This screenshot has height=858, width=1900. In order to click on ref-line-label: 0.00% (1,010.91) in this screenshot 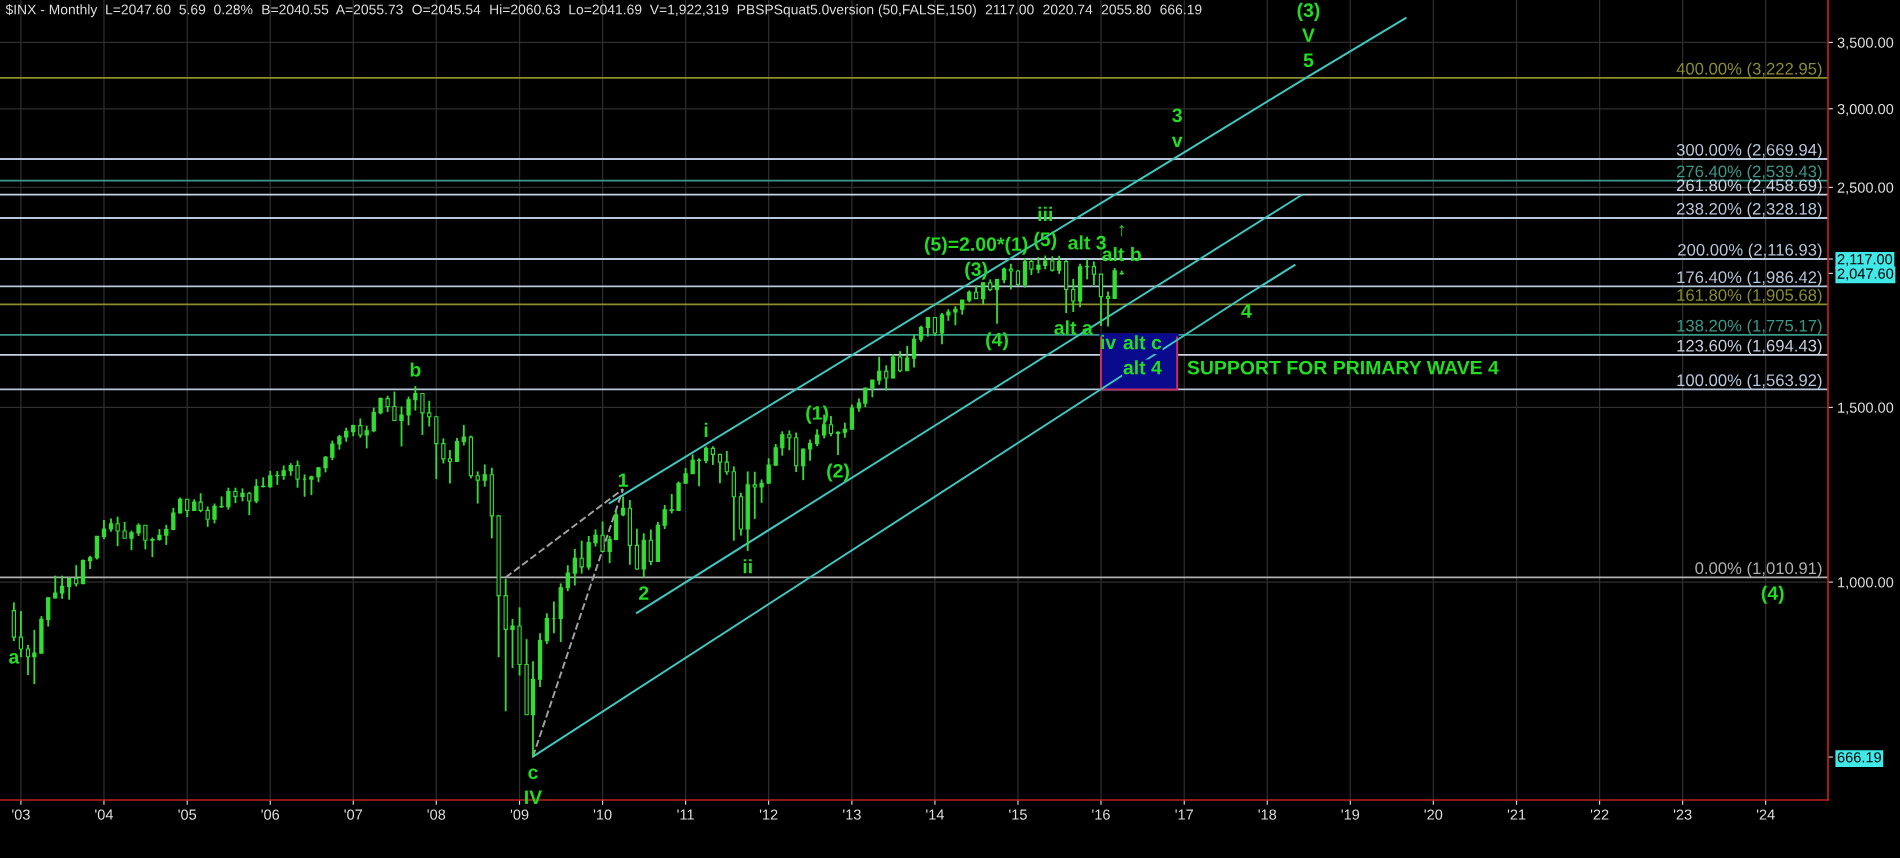, I will do `click(1758, 569)`.